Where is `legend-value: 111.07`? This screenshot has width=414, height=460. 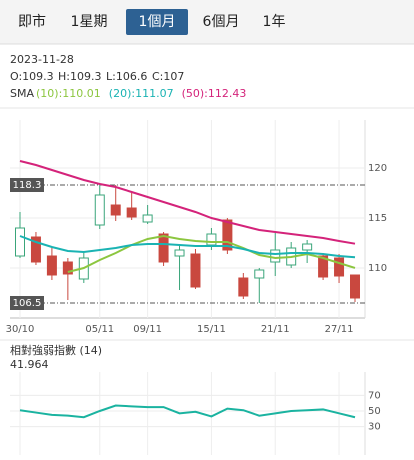
legend-value: 111.07 is located at coordinates (154, 93).